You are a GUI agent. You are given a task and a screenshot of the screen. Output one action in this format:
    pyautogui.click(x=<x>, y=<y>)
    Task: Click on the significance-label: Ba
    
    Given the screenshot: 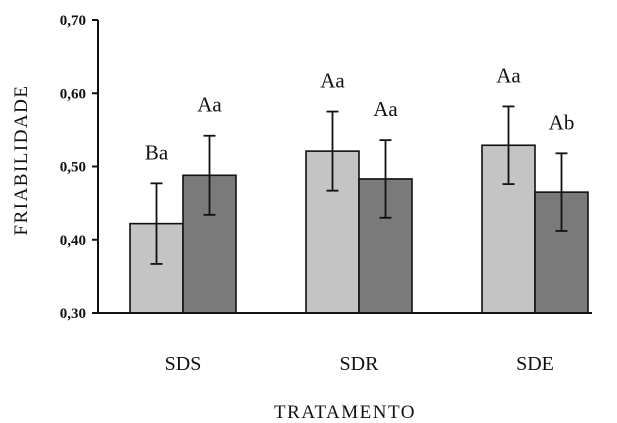 What is the action you would take?
    pyautogui.click(x=157, y=152)
    